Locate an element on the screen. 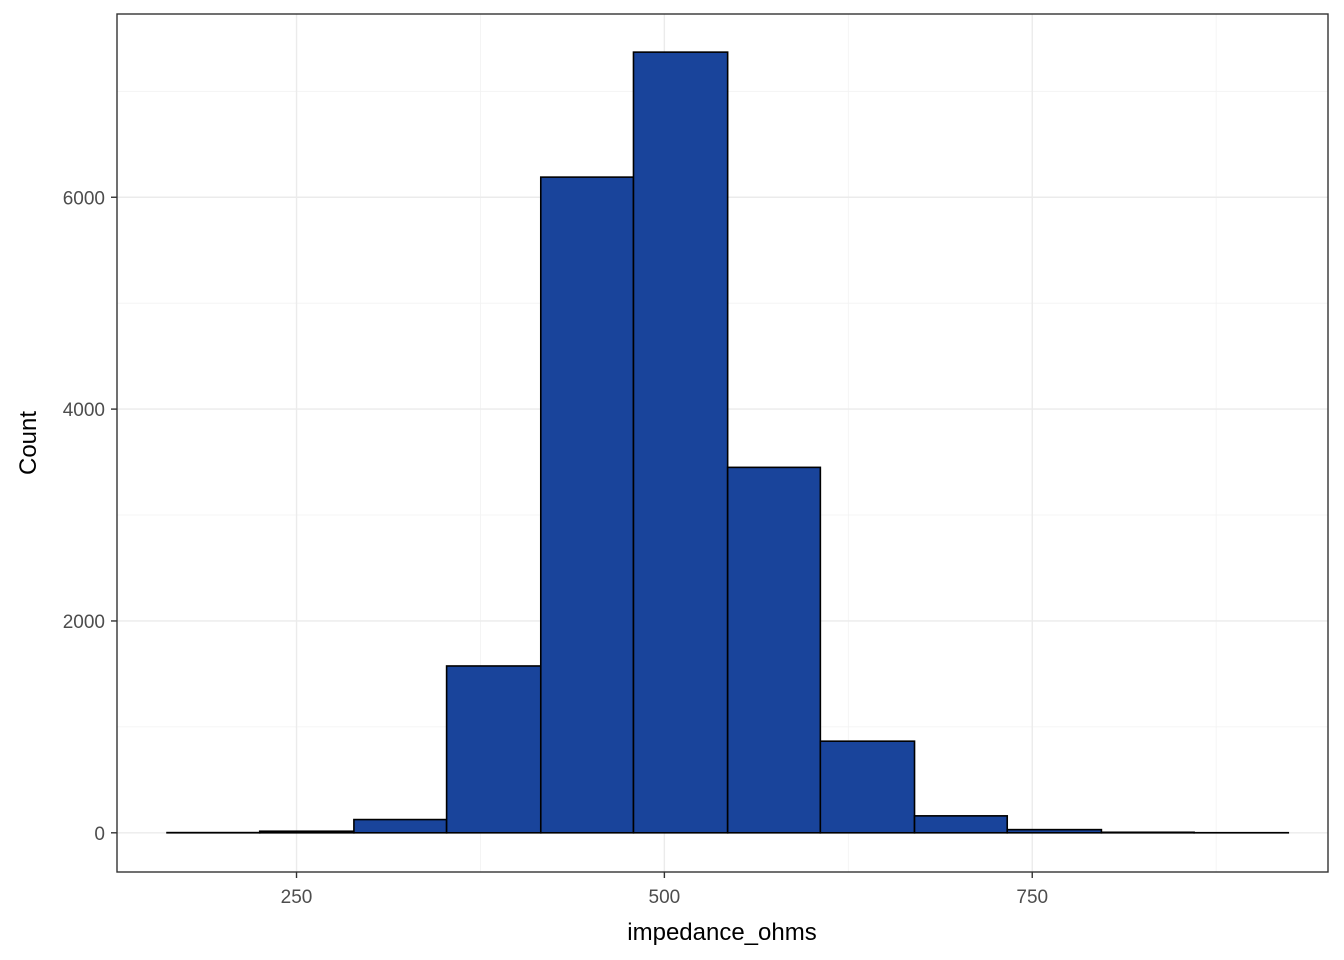  y-tick-label: 0 is located at coordinates (99, 834).